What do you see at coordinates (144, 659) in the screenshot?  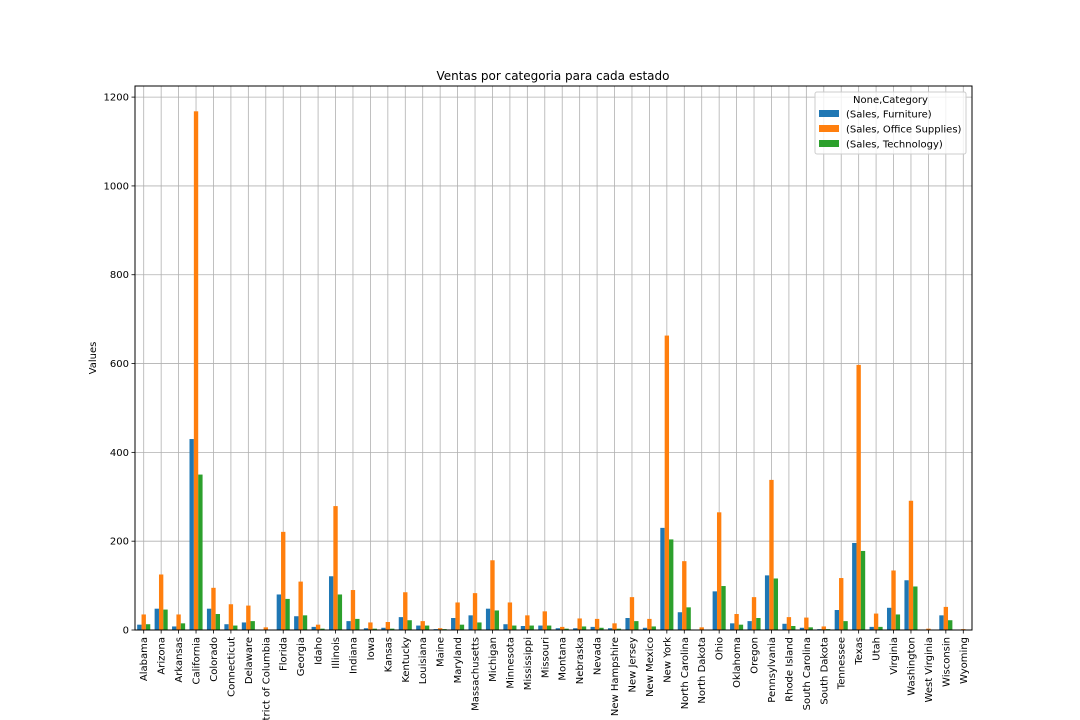 I see `x-tick-label: Alabama` at bounding box center [144, 659].